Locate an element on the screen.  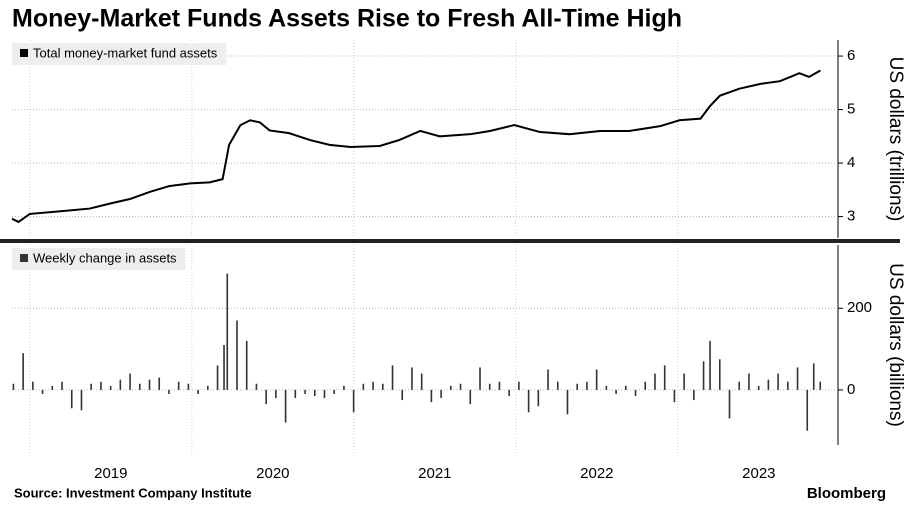
source: Source: Investment Company Institute is located at coordinates (133, 492).